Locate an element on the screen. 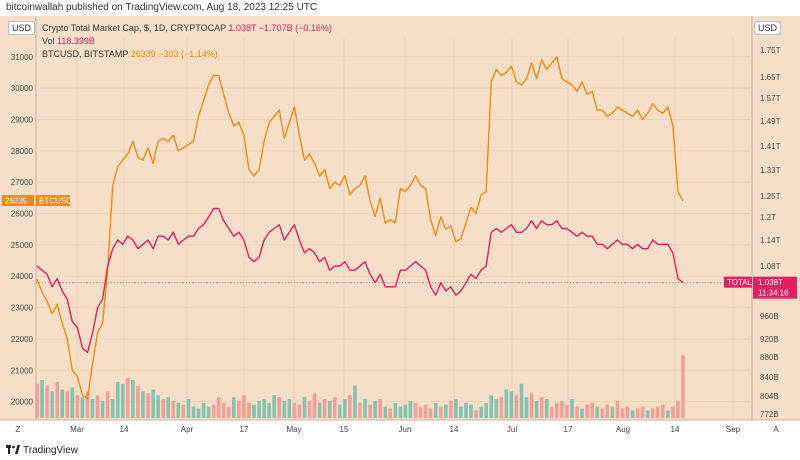 The image size is (800, 460). left-tick-label: 27000 is located at coordinates (22, 182).